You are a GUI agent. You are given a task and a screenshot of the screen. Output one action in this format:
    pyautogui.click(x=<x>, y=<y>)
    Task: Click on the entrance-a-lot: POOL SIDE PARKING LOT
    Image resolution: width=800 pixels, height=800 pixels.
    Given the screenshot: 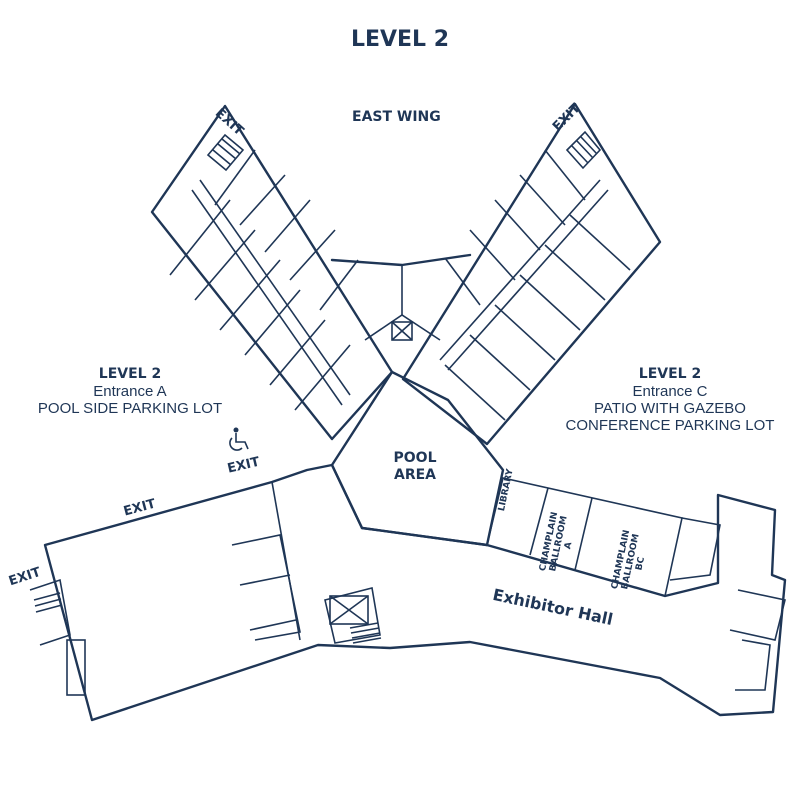 What is the action you would take?
    pyautogui.click(x=130, y=408)
    